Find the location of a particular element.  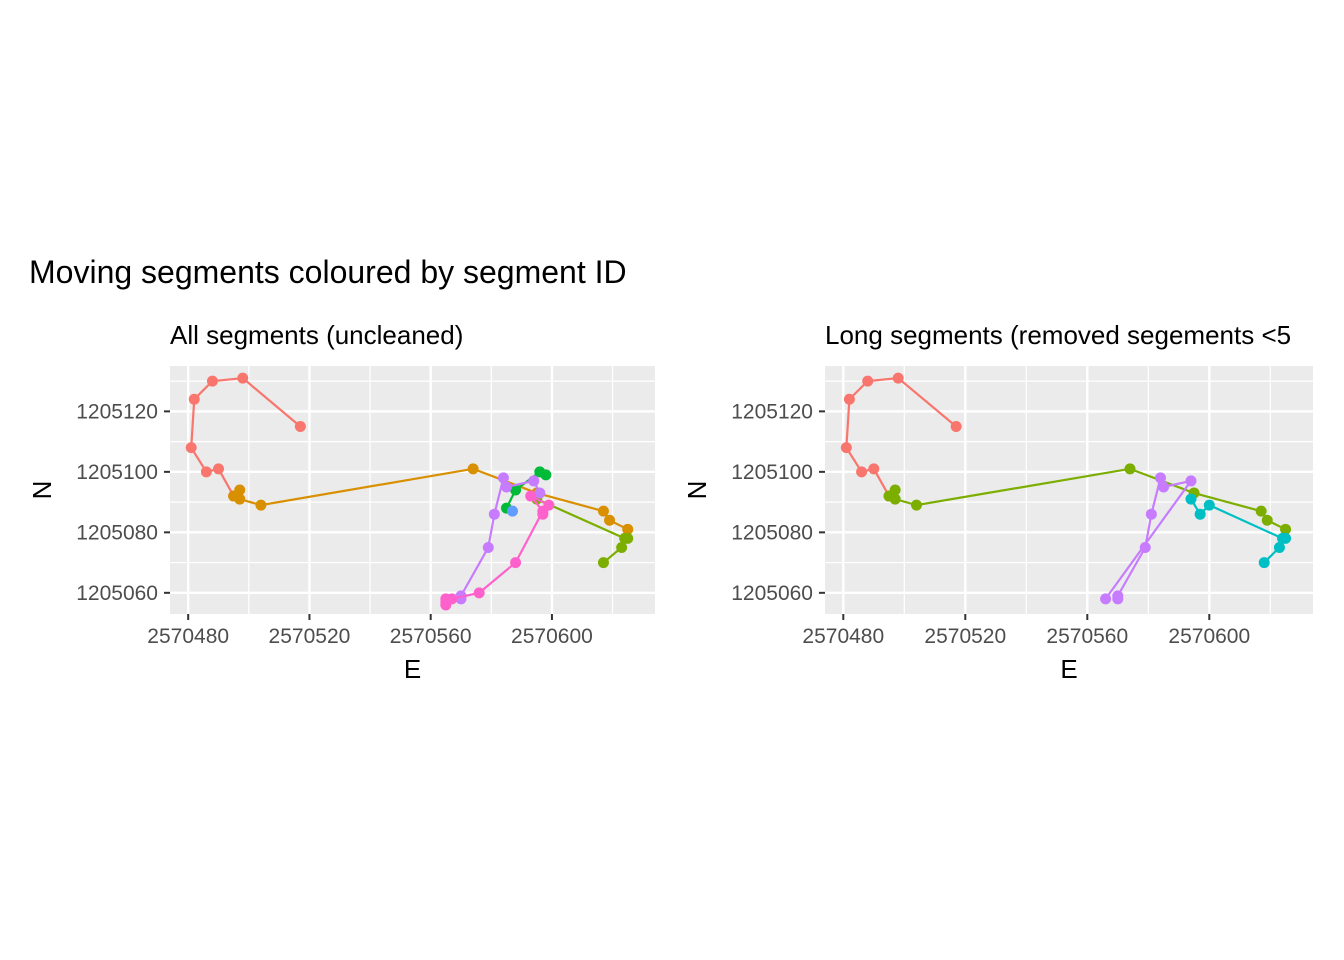

panel-title: Long segments (removed segements <5 is located at coordinates (1058, 335).